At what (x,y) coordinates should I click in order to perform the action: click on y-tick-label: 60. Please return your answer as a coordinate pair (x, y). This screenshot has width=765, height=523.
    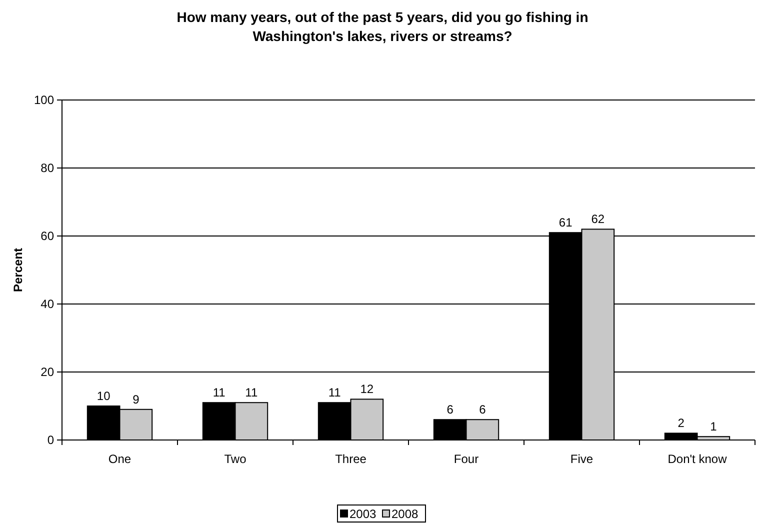
    Looking at the image, I should click on (47, 236).